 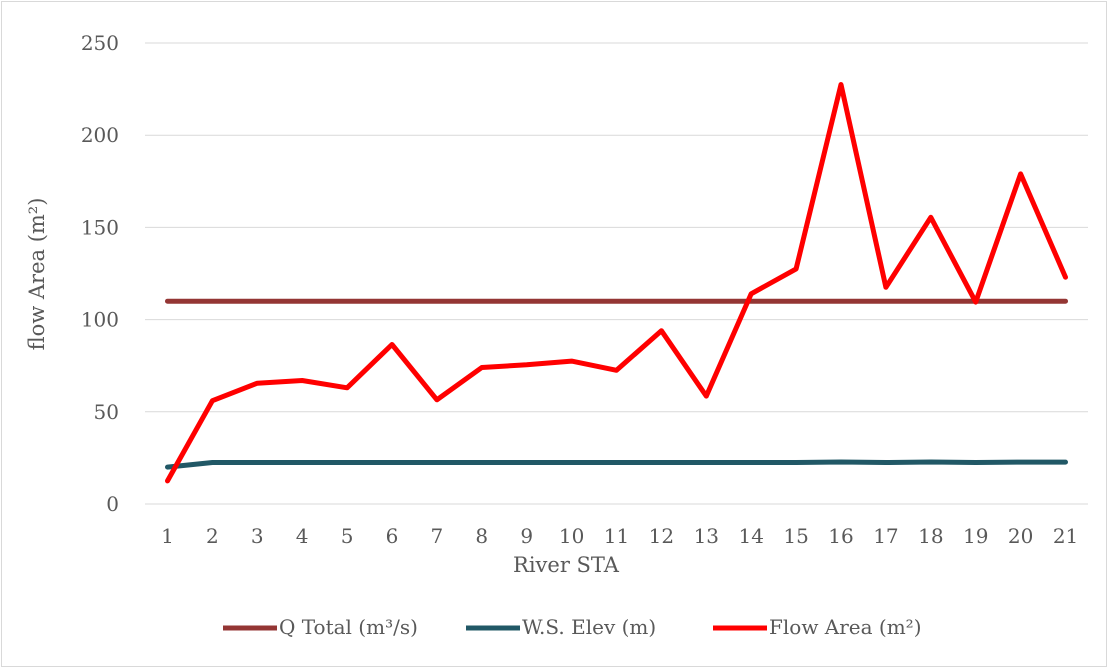 What do you see at coordinates (661, 536) in the screenshot?
I see `x-tick-label: 12` at bounding box center [661, 536].